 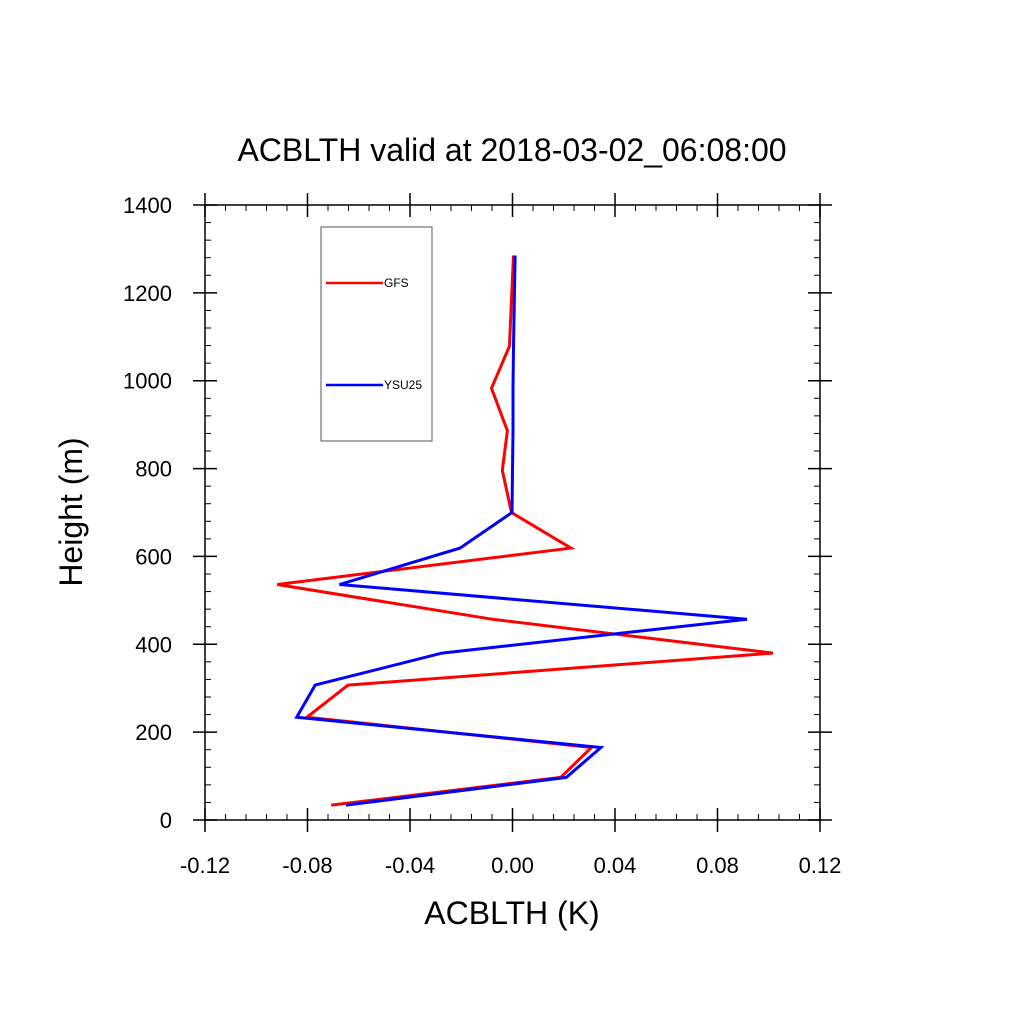 I want to click on y-tick-label: 800, so click(x=153, y=469).